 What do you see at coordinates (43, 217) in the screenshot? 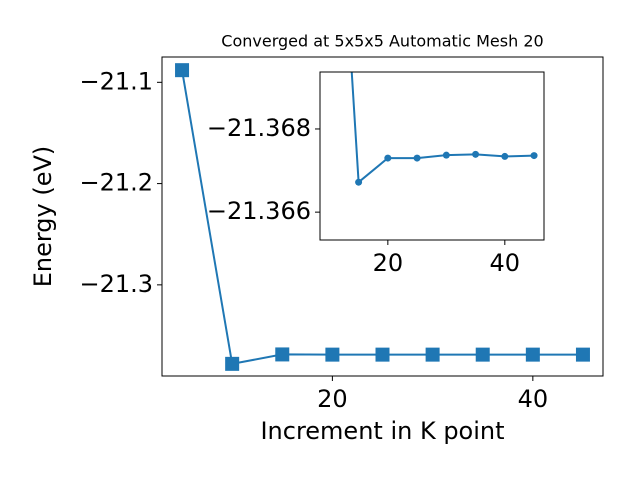
I see `y-axis-label: Energy (eV)` at bounding box center [43, 217].